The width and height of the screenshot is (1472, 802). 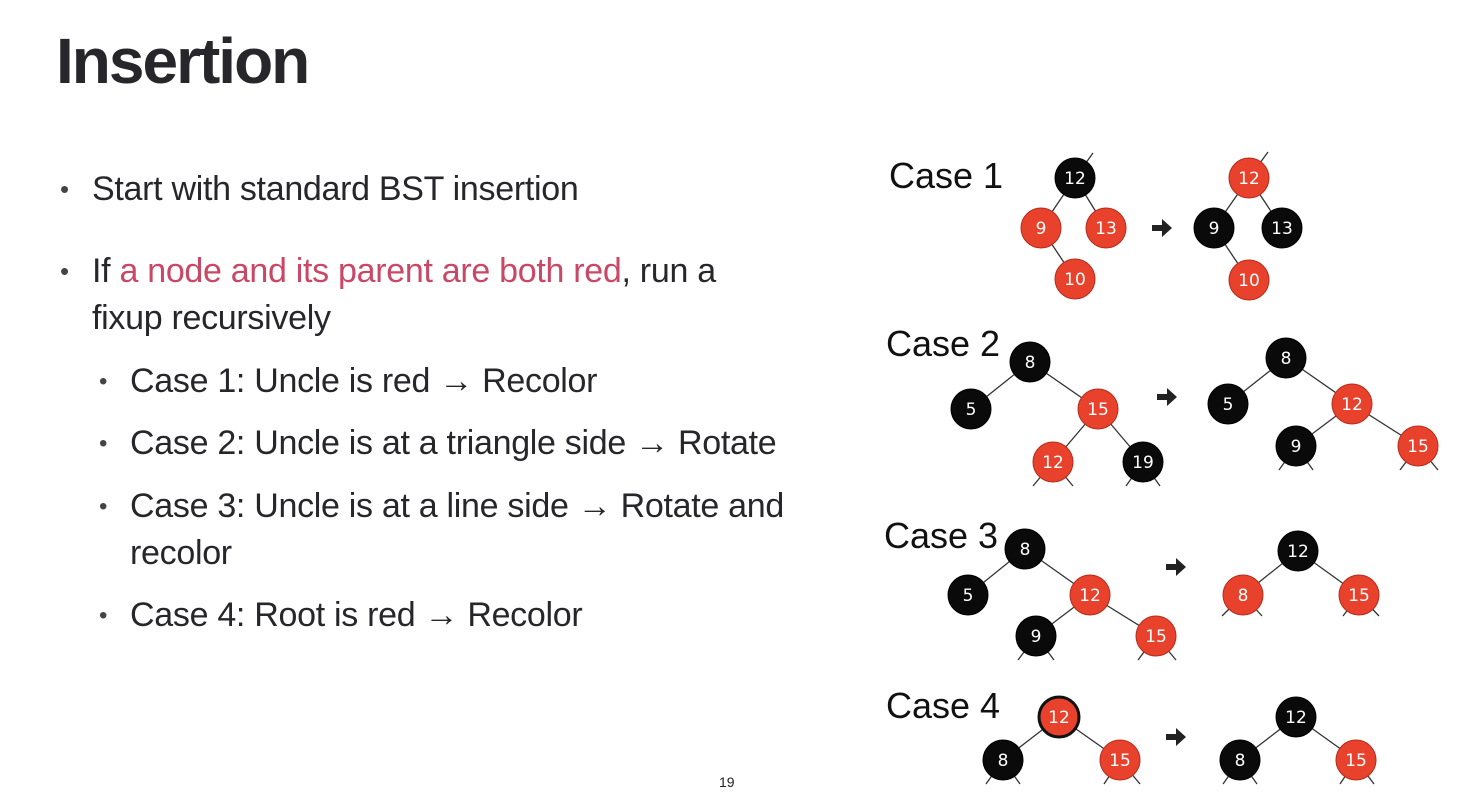 I want to click on bullet-text: Case 4: Root is red → Recolor, so click(x=356, y=615).